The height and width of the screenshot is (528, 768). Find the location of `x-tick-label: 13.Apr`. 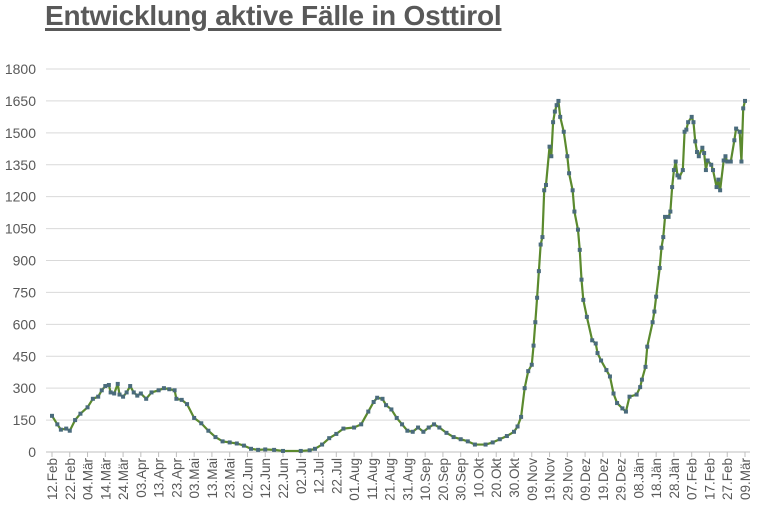

x-tick-label: 13.Apr is located at coordinates (159, 478).